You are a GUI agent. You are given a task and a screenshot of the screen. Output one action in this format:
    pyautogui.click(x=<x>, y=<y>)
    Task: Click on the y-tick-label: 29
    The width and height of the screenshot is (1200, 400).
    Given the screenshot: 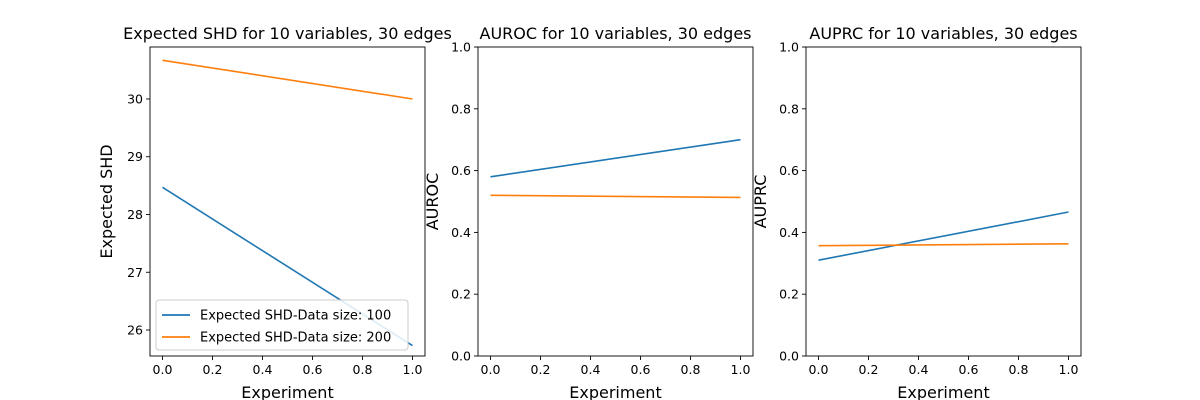 What is the action you would take?
    pyautogui.click(x=135, y=156)
    